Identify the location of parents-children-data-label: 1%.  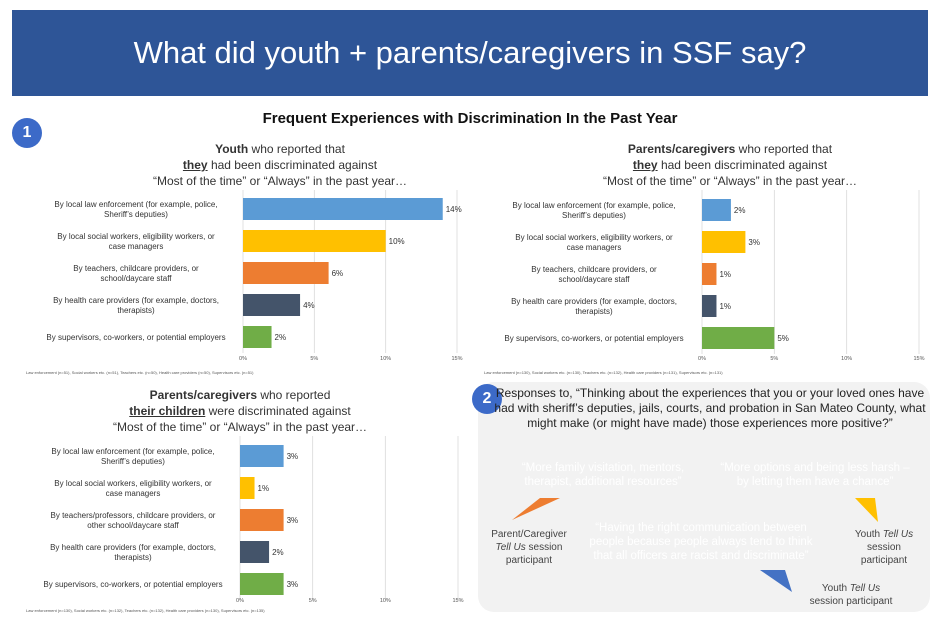
(264, 488).